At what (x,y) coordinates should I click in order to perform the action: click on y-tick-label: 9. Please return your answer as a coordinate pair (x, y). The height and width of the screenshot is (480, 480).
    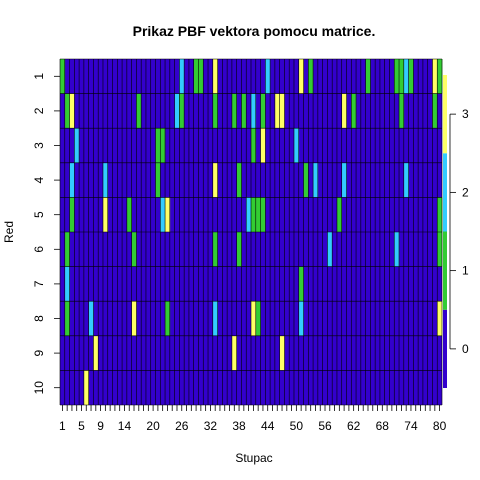
    Looking at the image, I should click on (39, 352).